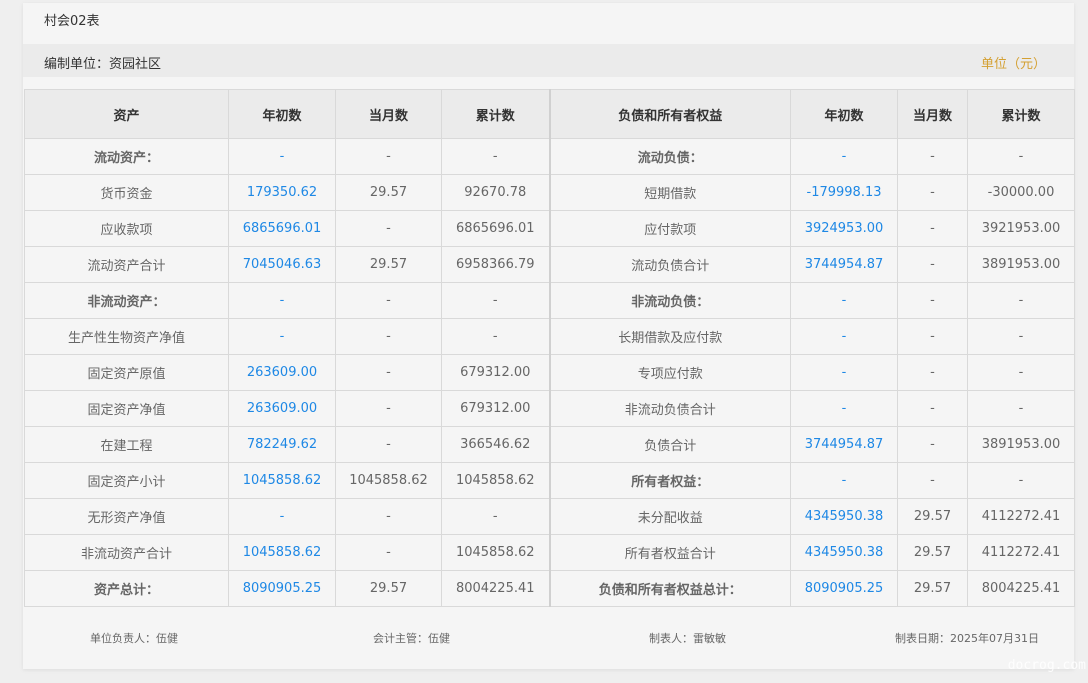 This screenshot has width=1088, height=683. What do you see at coordinates (103, 64) in the screenshot?
I see `org-label: 编制单位：资园社区` at bounding box center [103, 64].